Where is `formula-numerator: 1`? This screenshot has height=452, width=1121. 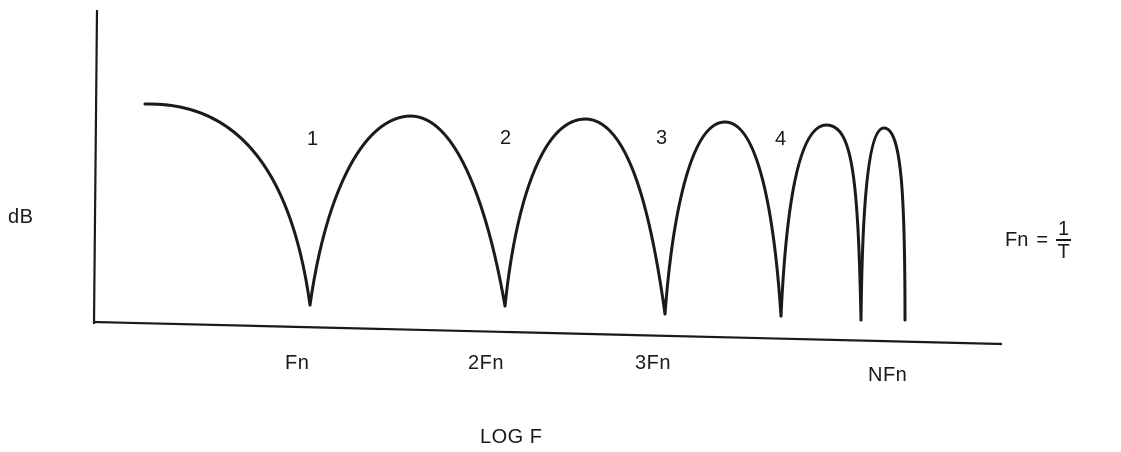 formula-numerator: 1 is located at coordinates (1064, 229).